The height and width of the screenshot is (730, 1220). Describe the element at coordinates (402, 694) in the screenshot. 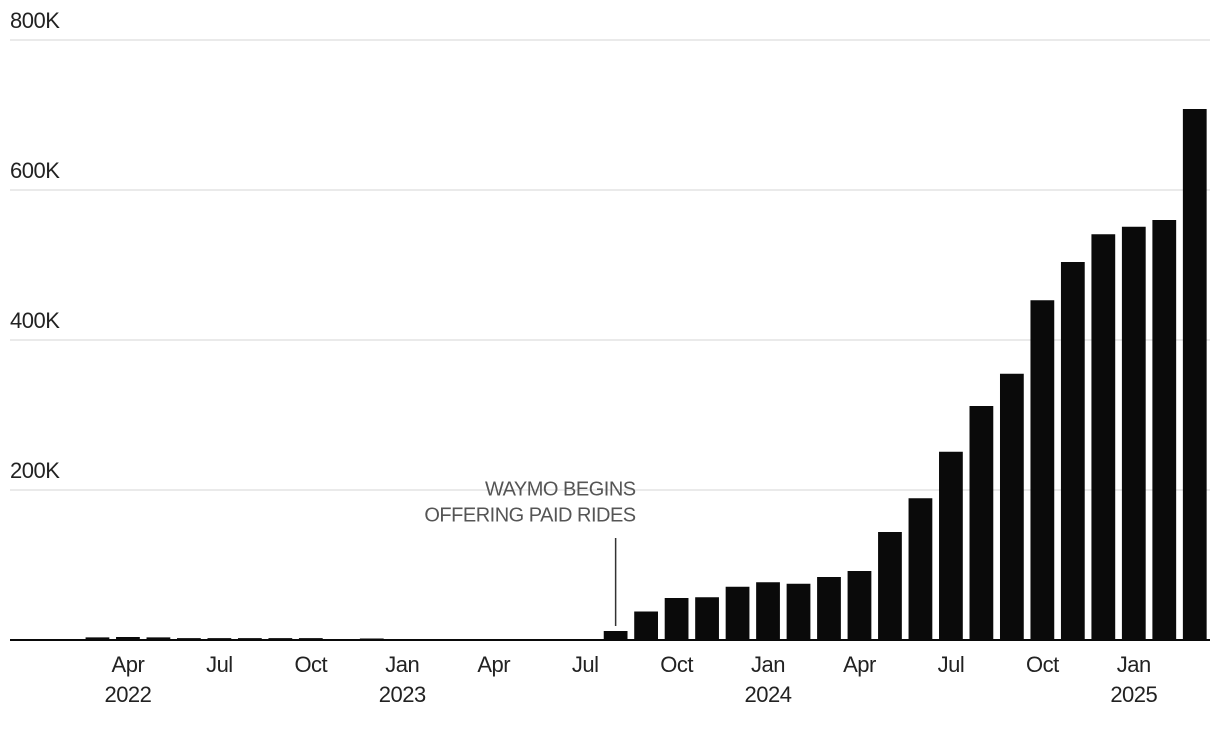

I see `x-year-label: 2023` at that location.